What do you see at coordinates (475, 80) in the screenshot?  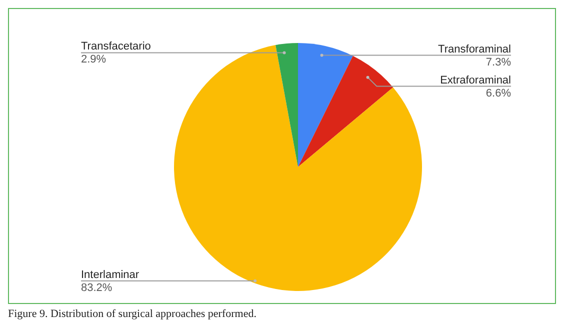 I see `slice-label: Extraforaminal` at bounding box center [475, 80].